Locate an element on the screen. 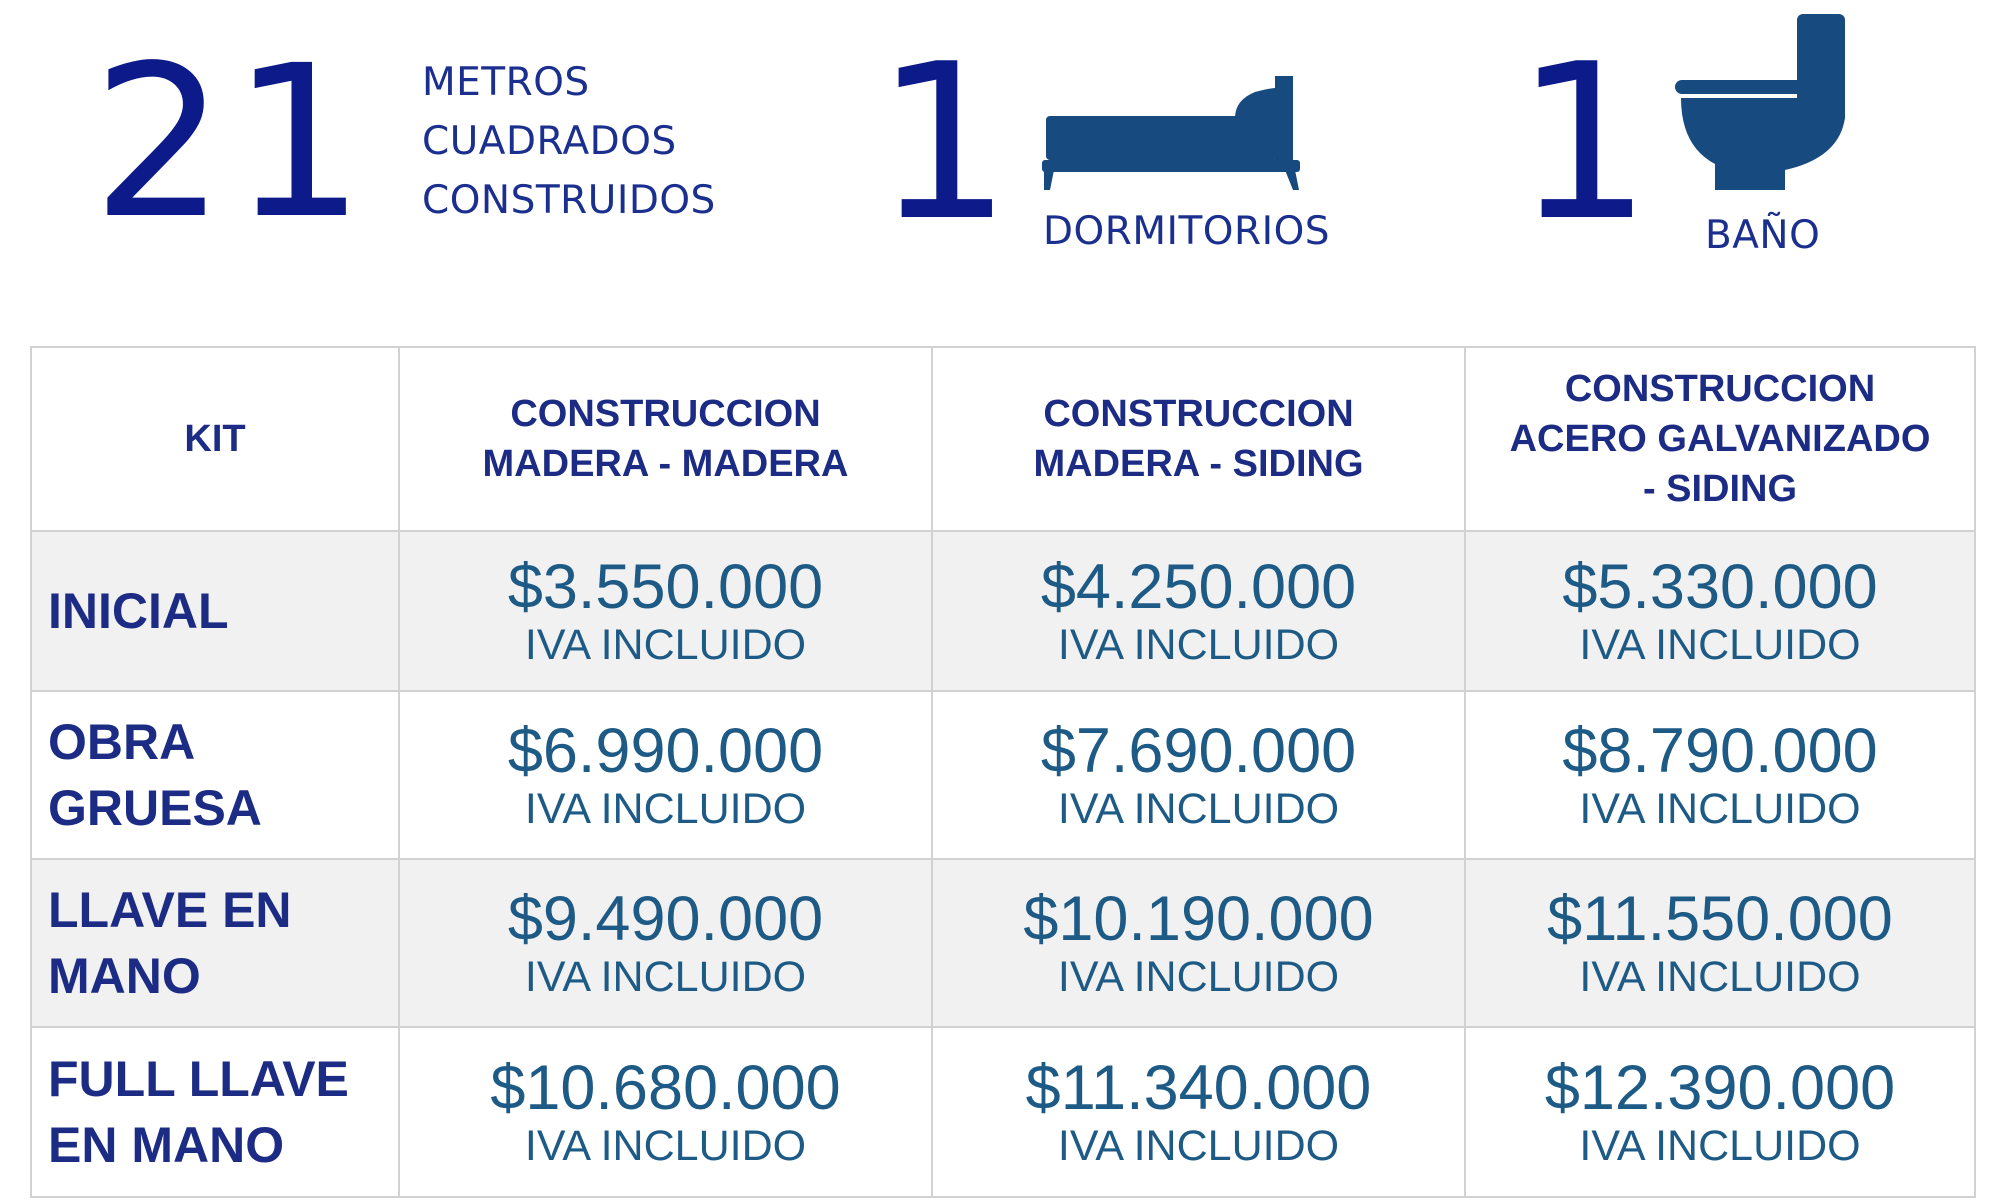 This screenshot has height=1200, width=2000. price-cell: $8.790.000 IVA INCLUIDO is located at coordinates (1720, 775).